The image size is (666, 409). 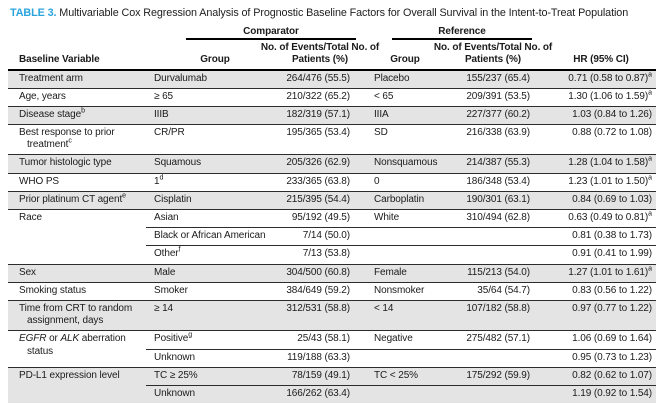 What do you see at coordinates (320, 182) in the screenshot?
I see `comparator-events-cell: 233/365 (63.8)` at bounding box center [320, 182].